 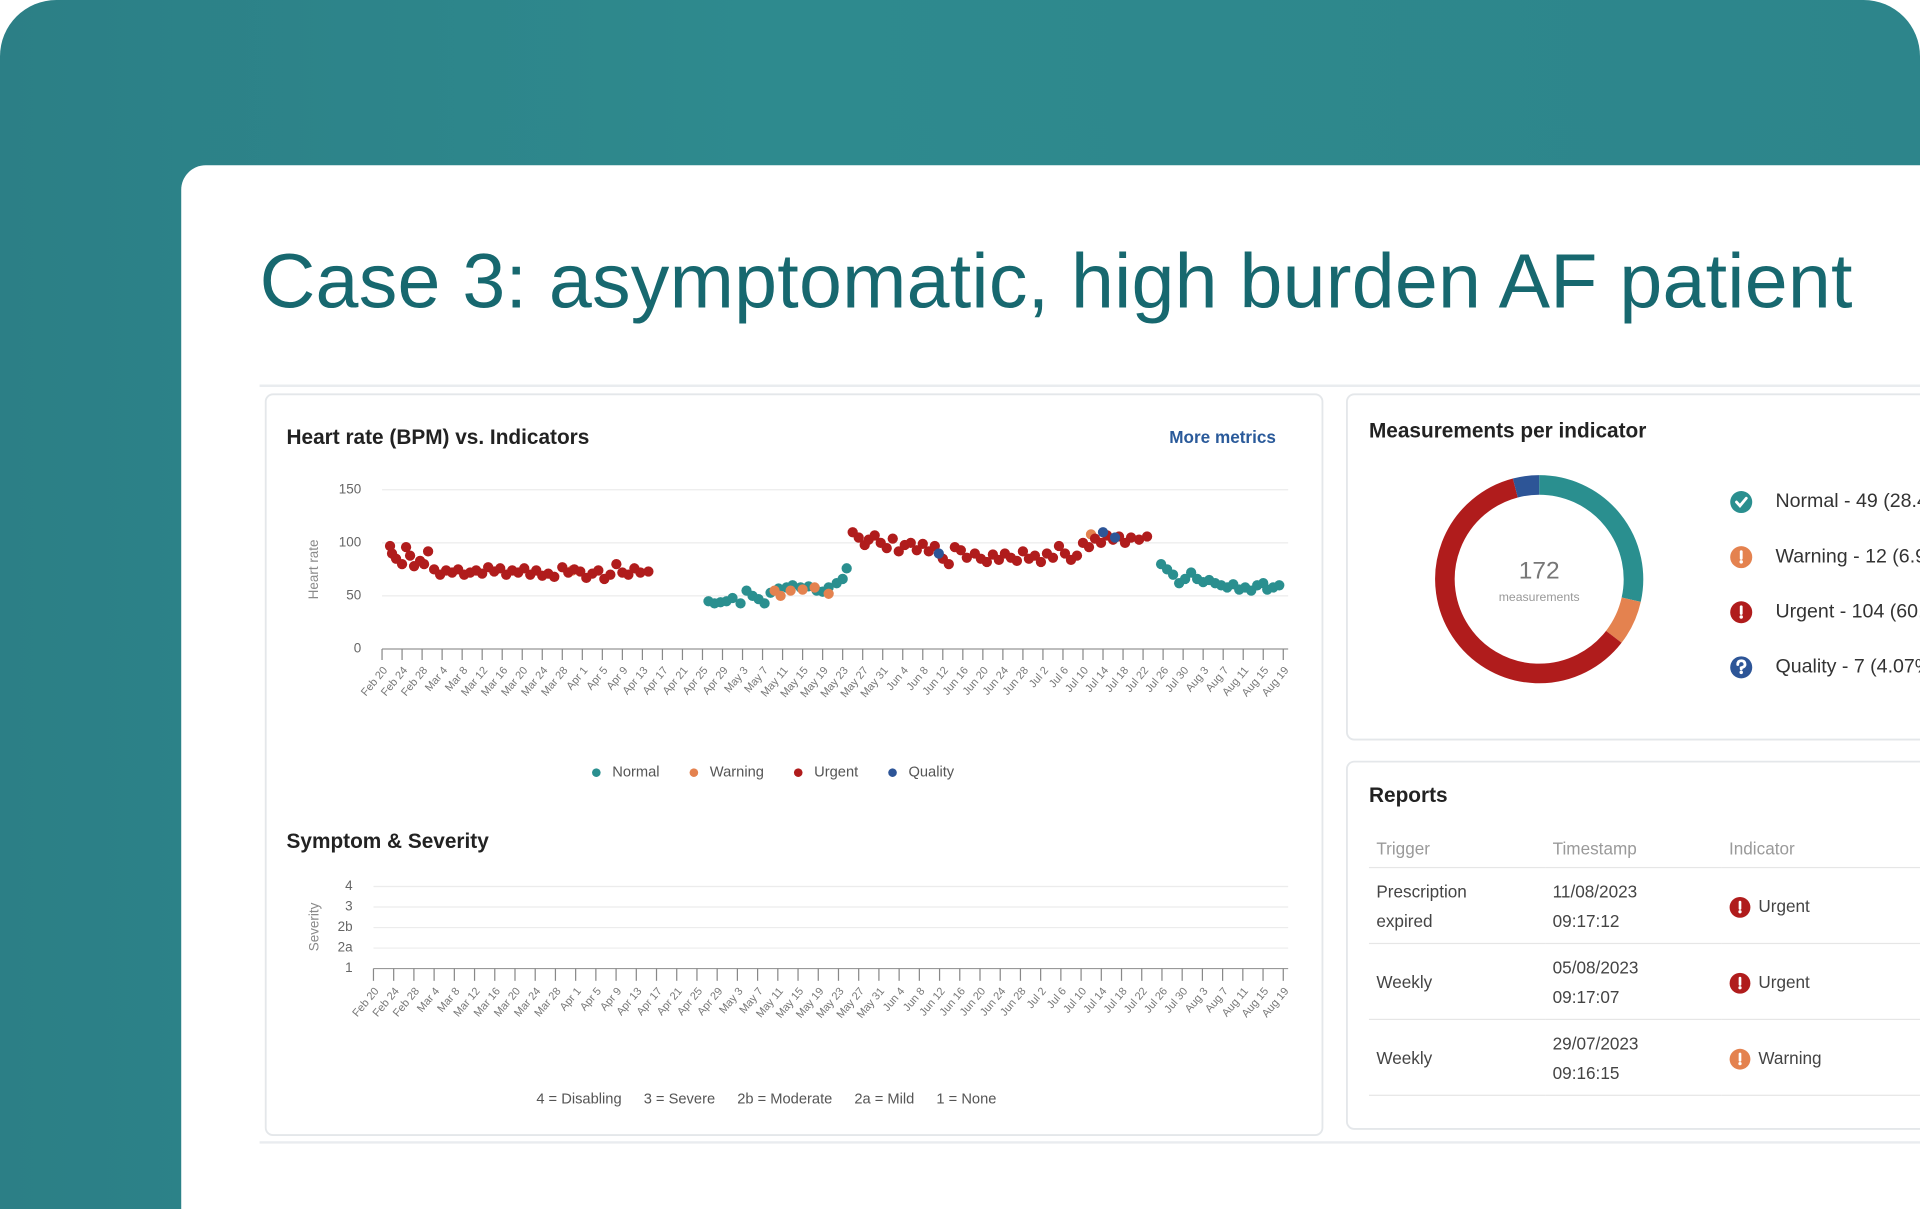 What do you see at coordinates (345, 947) in the screenshot?
I see `y-tick-label: 2a` at bounding box center [345, 947].